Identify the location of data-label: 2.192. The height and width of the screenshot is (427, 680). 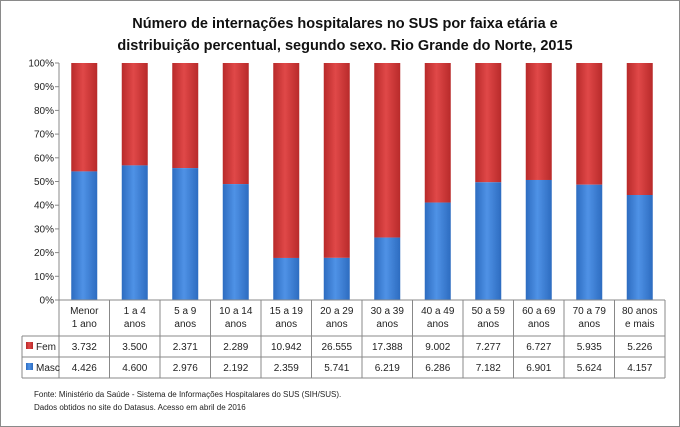
(235, 368).